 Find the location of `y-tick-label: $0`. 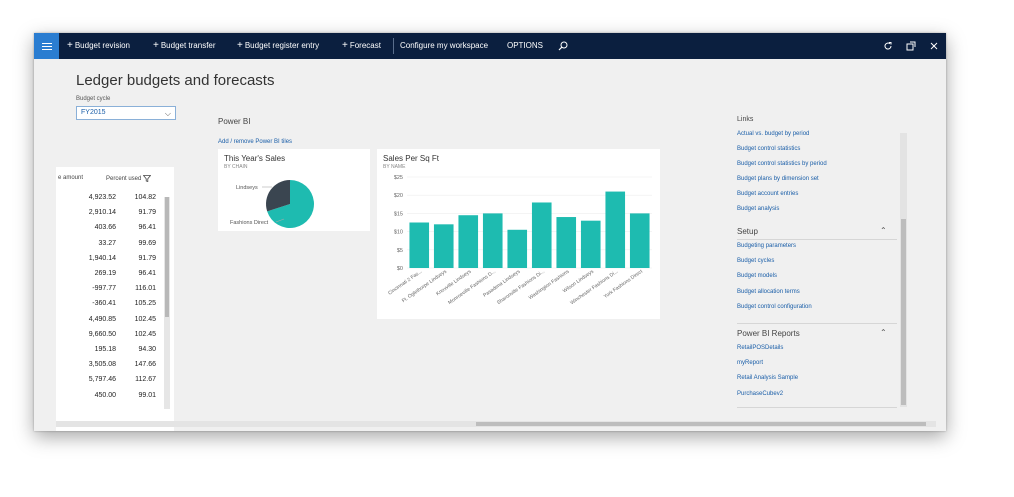

y-tick-label: $0 is located at coordinates (400, 269).